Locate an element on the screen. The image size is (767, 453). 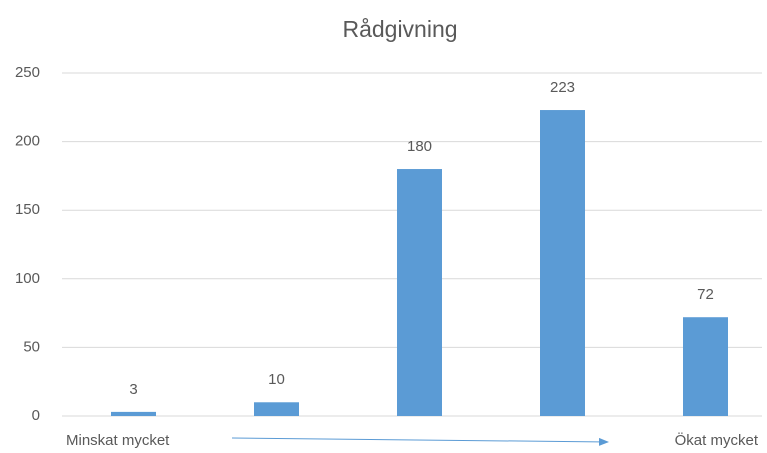
data-label: 10 is located at coordinates (276, 379).